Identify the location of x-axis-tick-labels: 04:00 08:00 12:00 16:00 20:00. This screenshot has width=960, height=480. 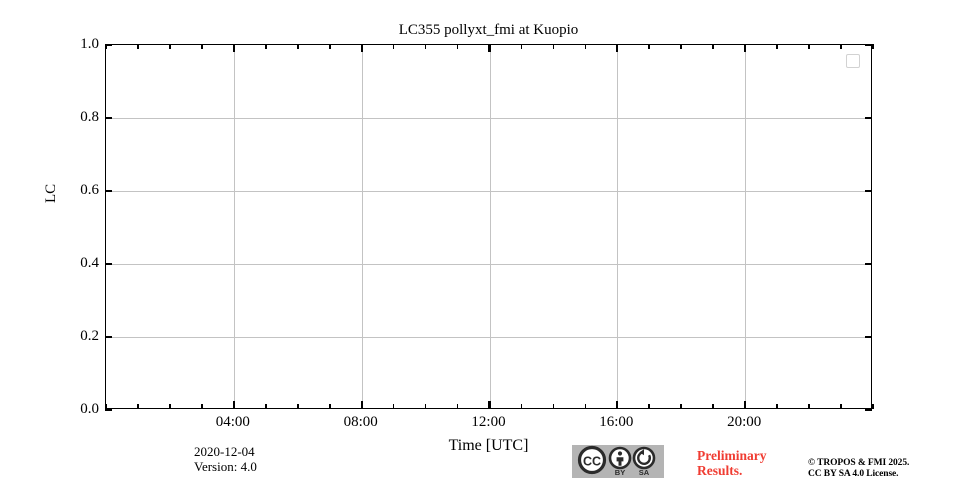
(488, 424).